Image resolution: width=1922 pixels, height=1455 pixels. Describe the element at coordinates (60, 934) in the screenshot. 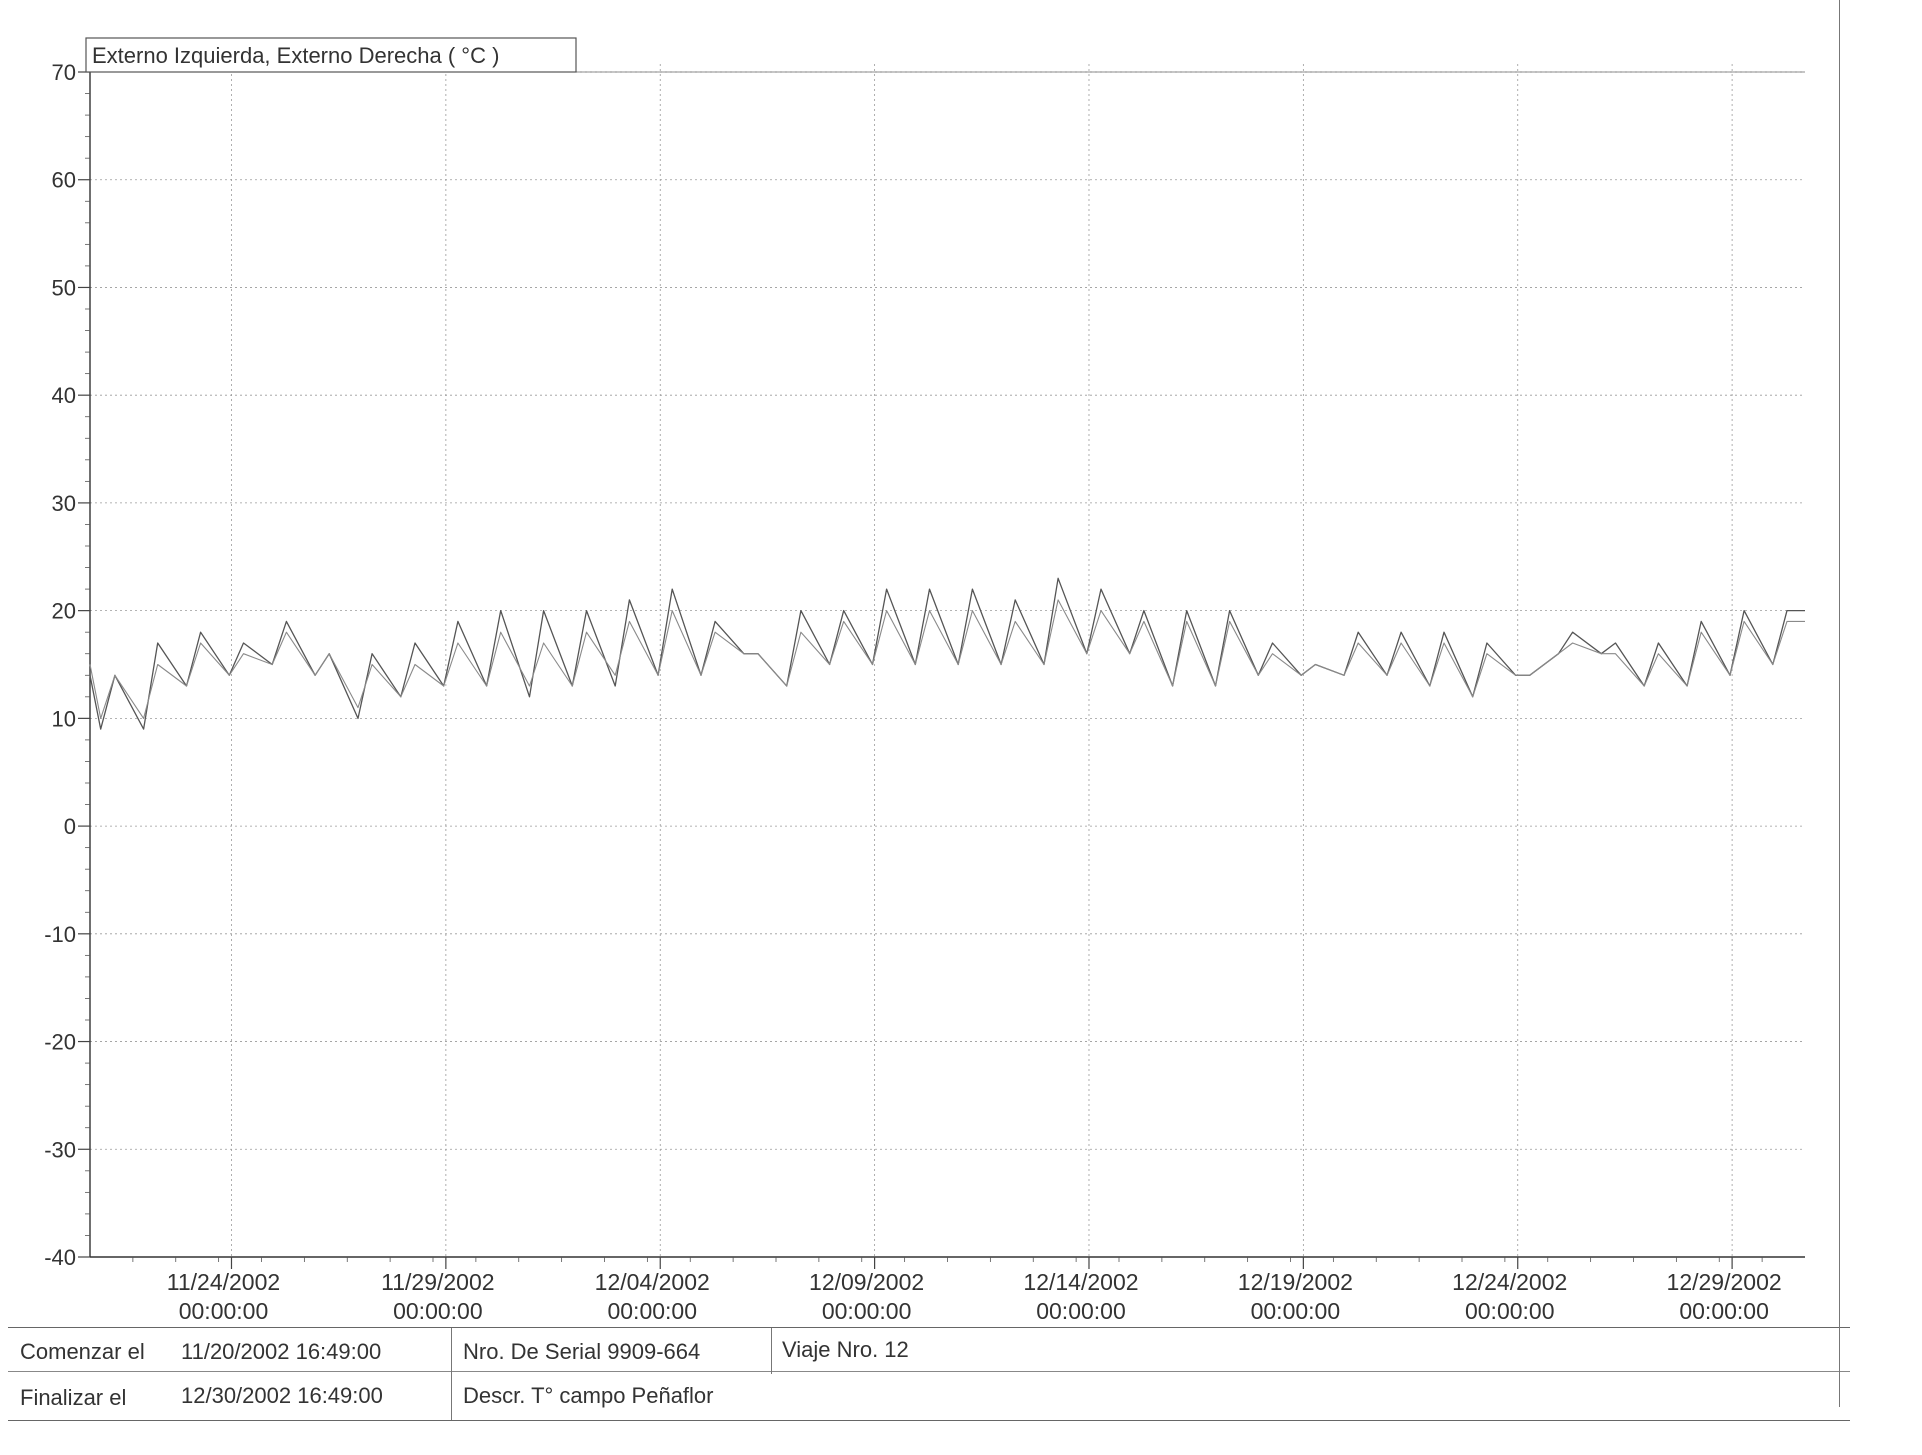

I see `y-tick-label: -10` at that location.